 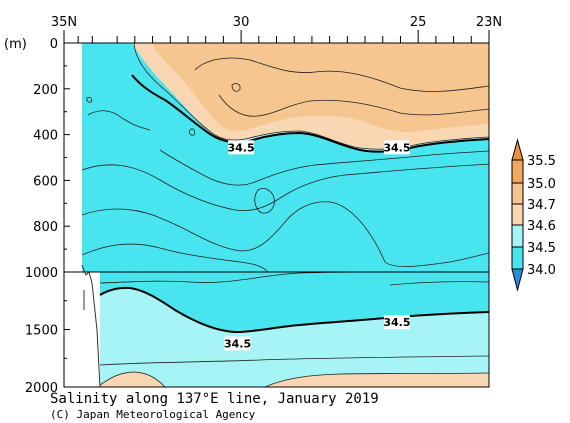 I want to click on chart-title: Salinity along 137°E line, January 2019, so click(x=214, y=399).